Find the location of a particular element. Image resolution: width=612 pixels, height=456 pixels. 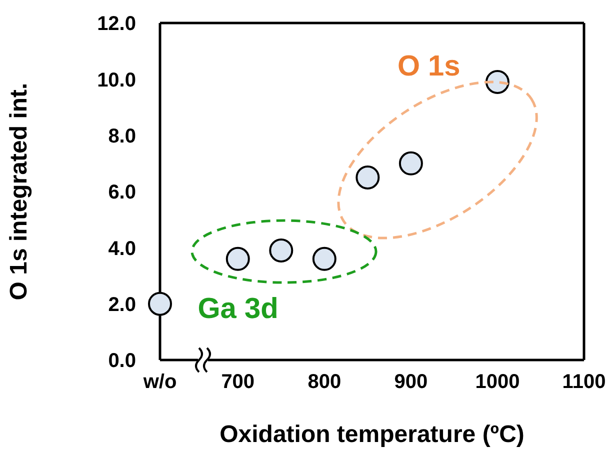

x-tick-label: 700 is located at coordinates (238, 382).